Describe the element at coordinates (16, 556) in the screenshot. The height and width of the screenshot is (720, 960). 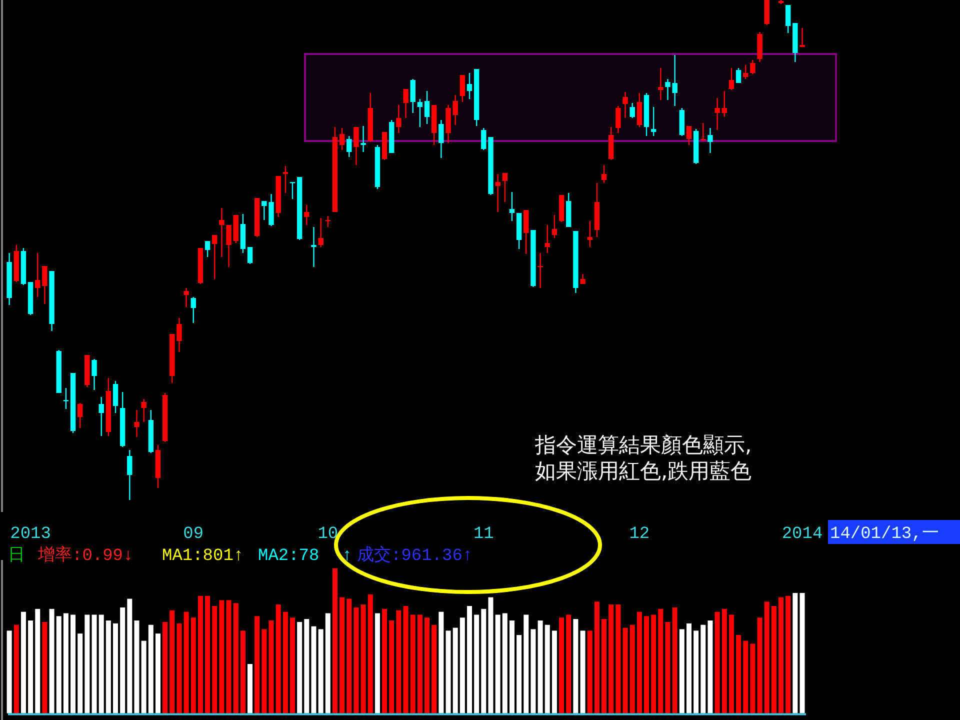
I see `text: 日` at that location.